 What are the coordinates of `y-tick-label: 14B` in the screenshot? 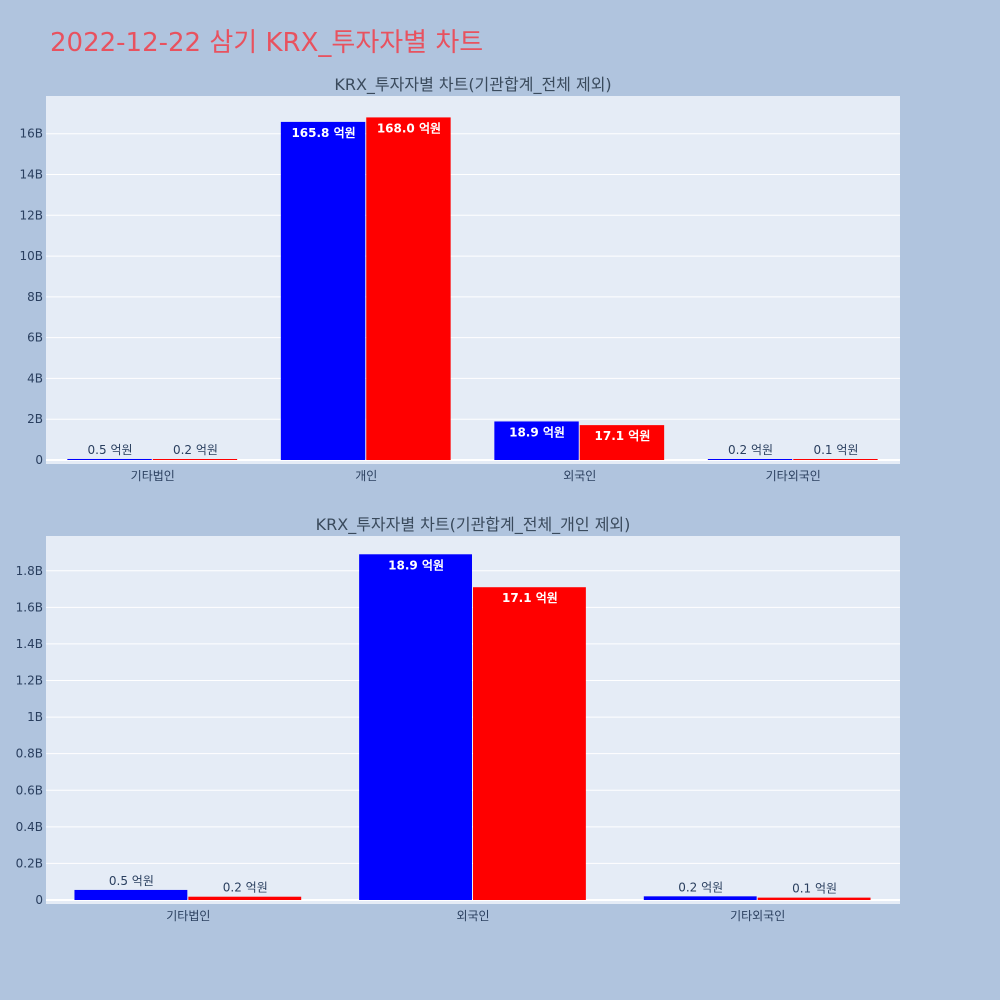 It's located at (31, 175).